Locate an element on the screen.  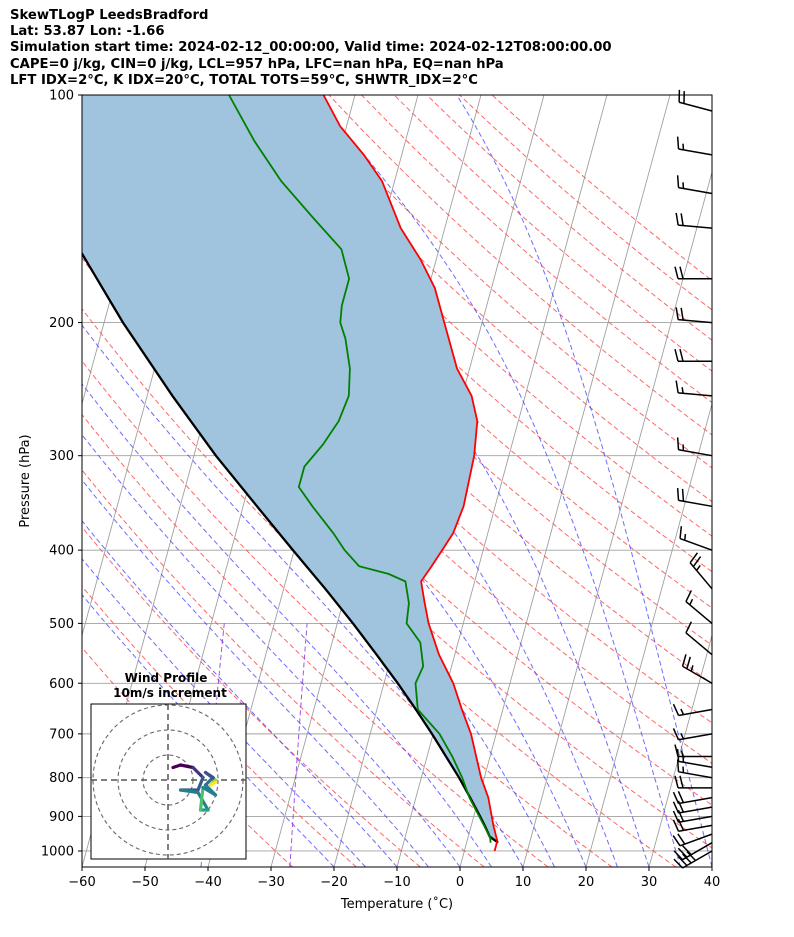
x-tick-label: −50 is located at coordinates (144, 882).